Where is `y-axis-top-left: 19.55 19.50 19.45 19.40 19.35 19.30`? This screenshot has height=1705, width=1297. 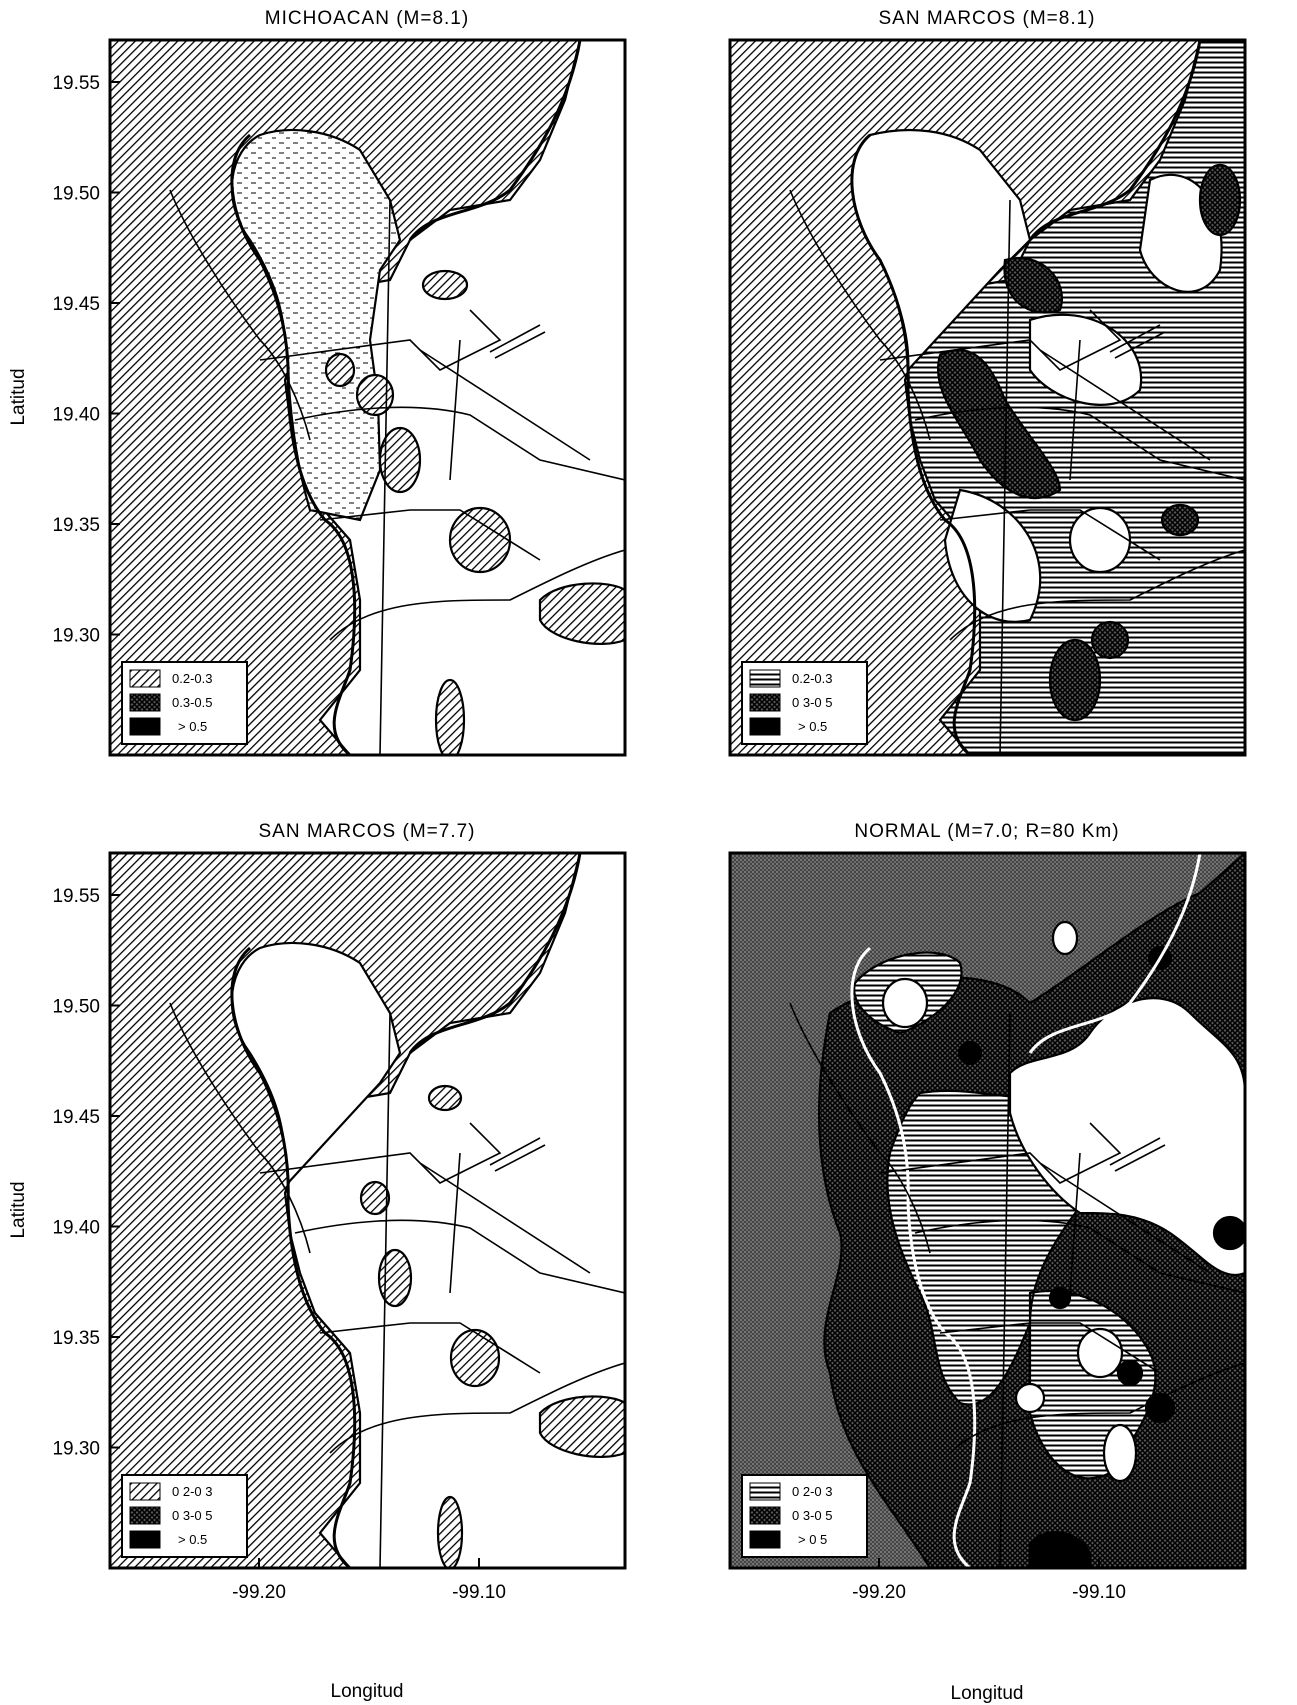 y-axis-top-left: 19.55 19.50 19.45 19.40 19.35 19.30 is located at coordinates (86, 360).